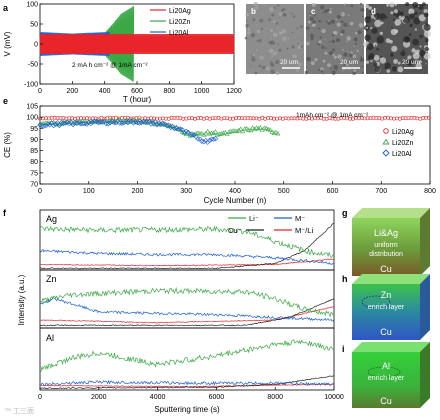 The height and width of the screenshot is (420, 440). Describe the element at coordinates (391, 279) in the screenshot. I see `cube-top-h` at that location.